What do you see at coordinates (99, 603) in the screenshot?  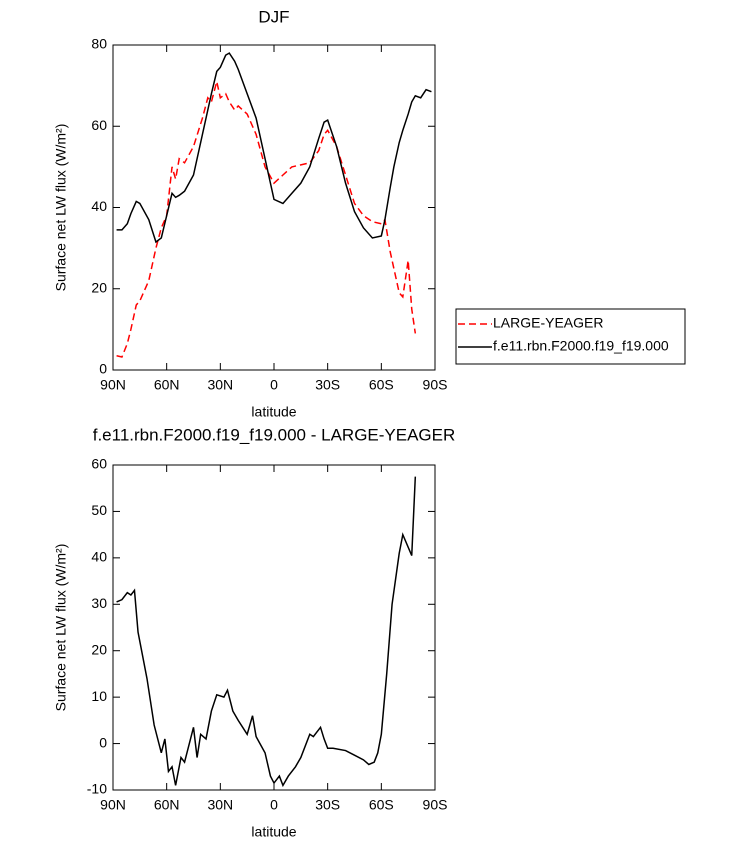 I see `y-tick-label: 30` at bounding box center [99, 603].